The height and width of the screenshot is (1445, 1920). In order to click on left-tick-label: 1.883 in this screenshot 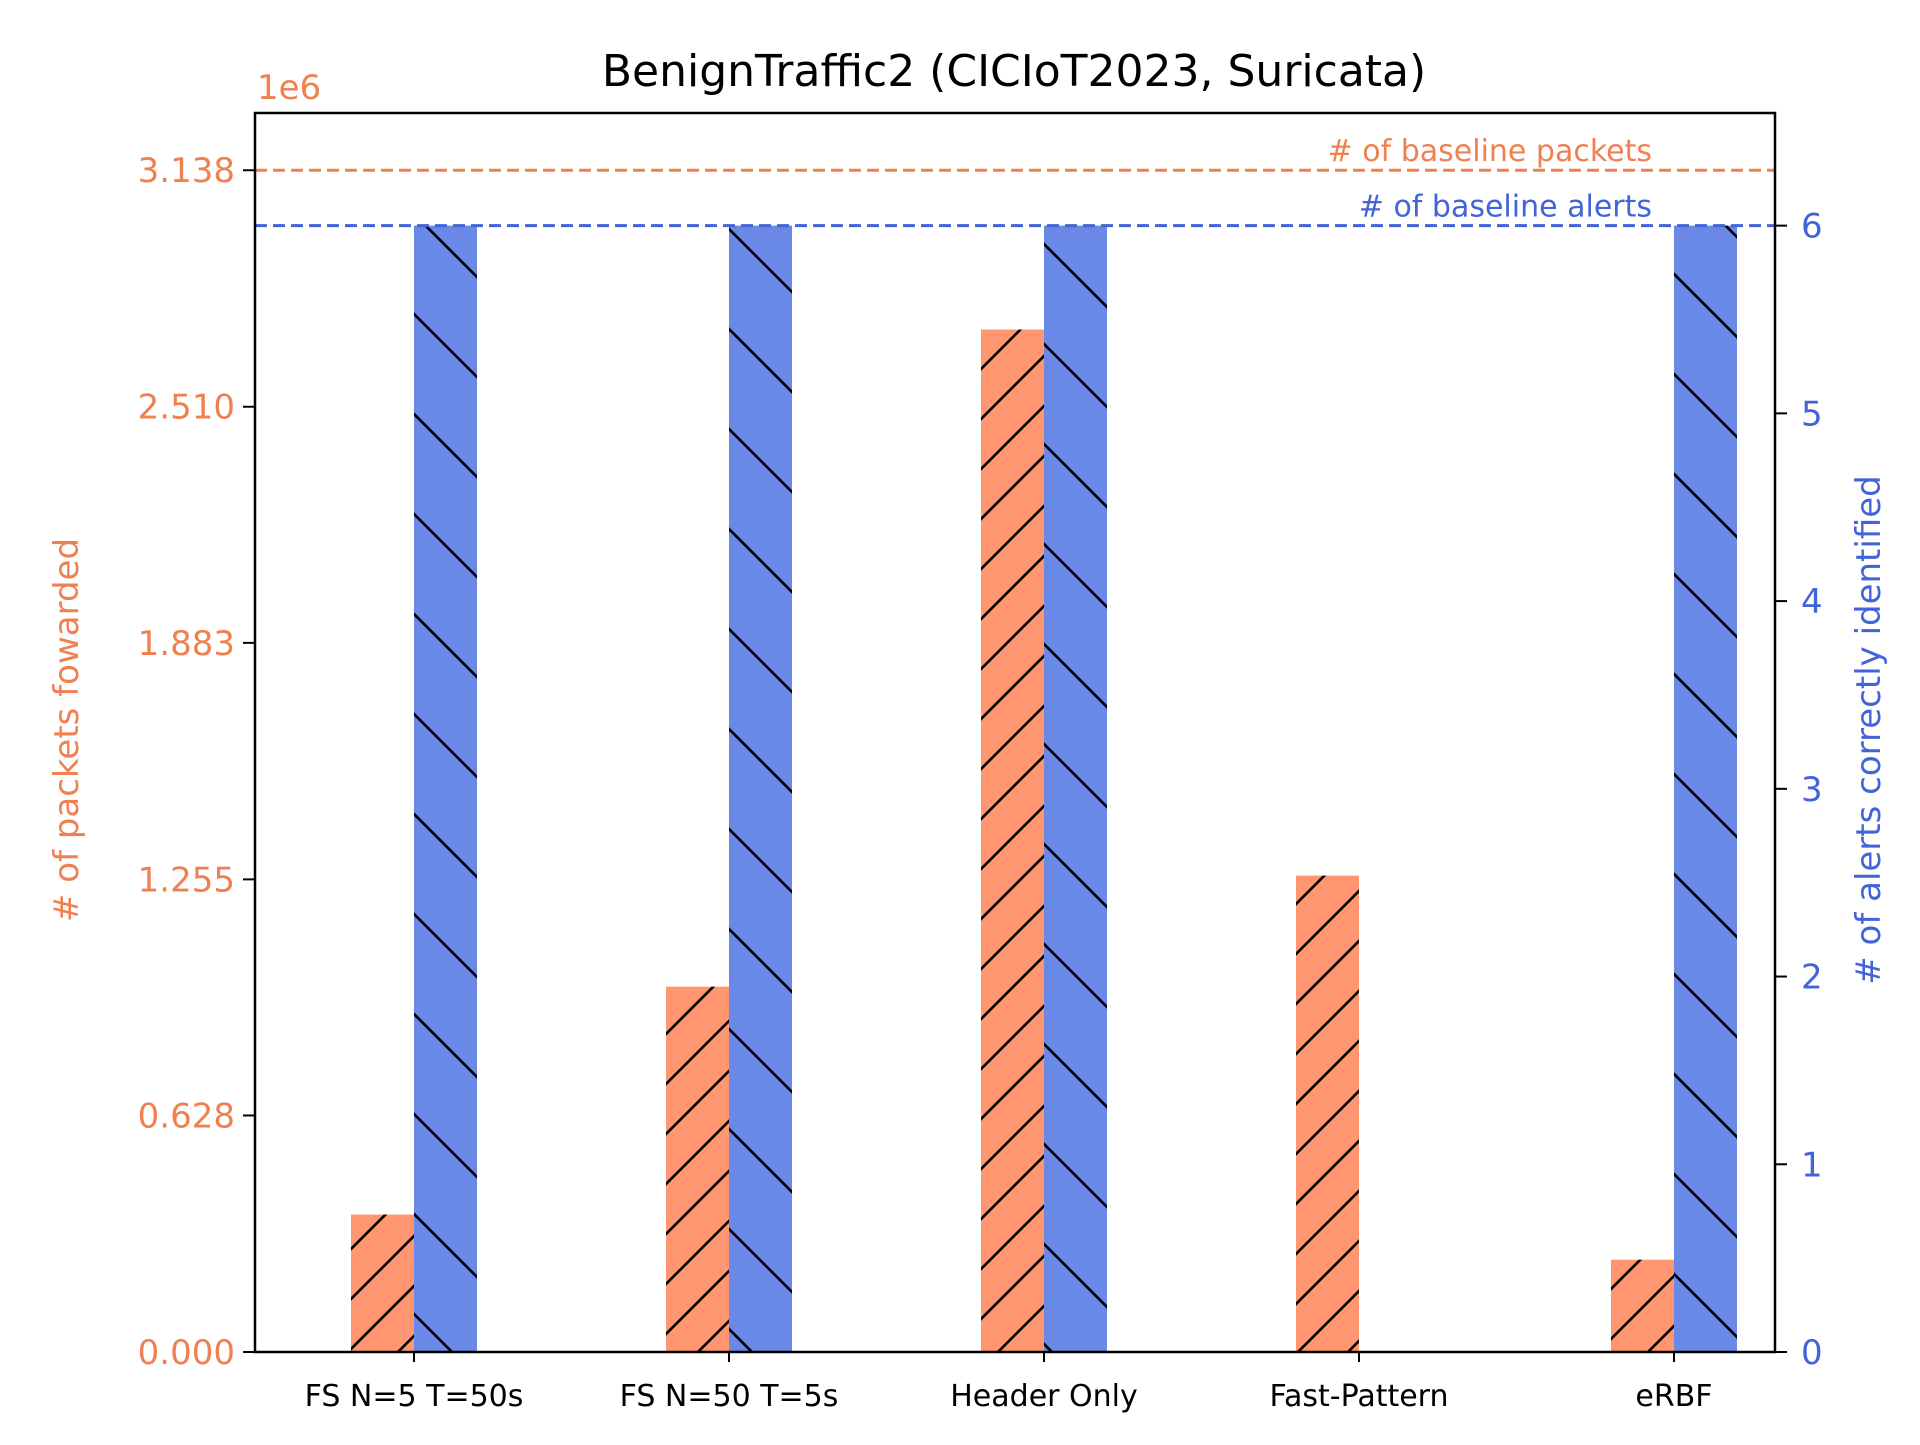, I will do `click(186, 644)`.